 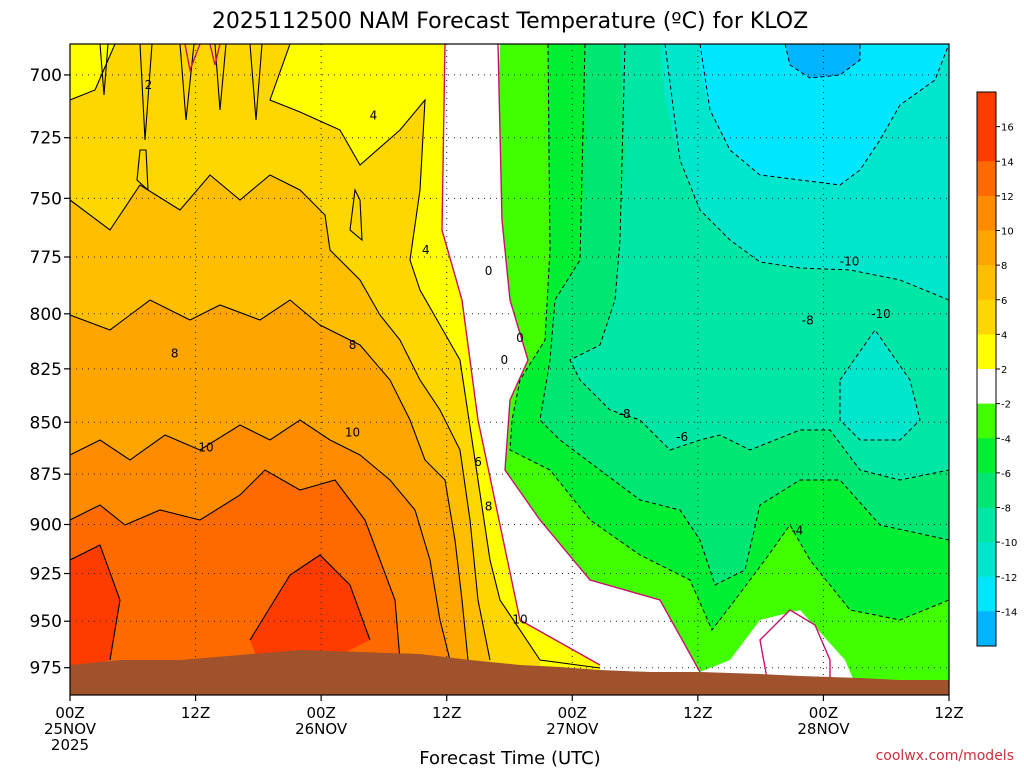 What do you see at coordinates (823, 729) in the screenshot?
I see `x-tick-label: 28NOV` at bounding box center [823, 729].